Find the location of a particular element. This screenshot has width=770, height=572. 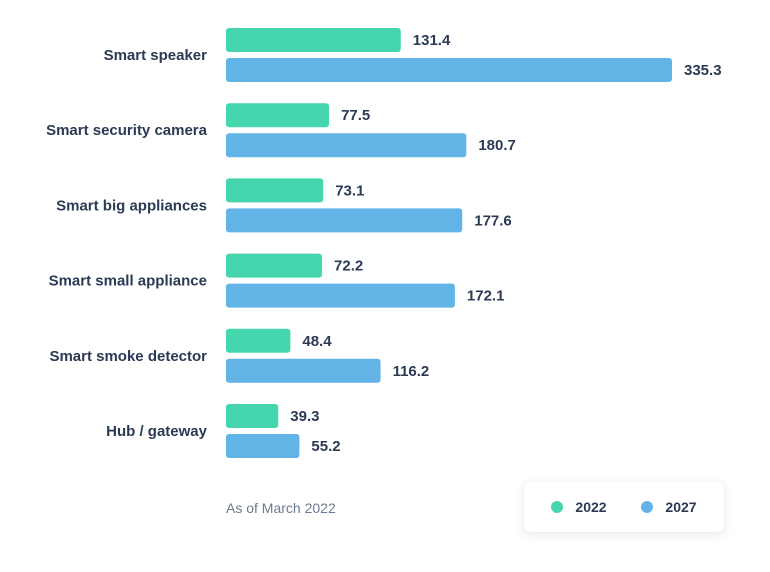

legend-label-2027: 2027 is located at coordinates (681, 507).